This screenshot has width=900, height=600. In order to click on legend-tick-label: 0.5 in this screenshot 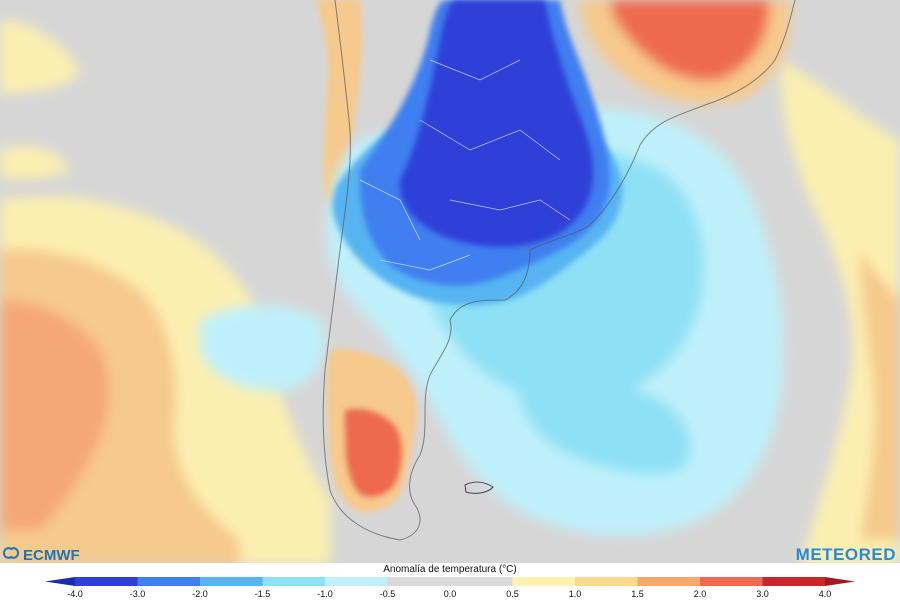, I will do `click(512, 594)`.